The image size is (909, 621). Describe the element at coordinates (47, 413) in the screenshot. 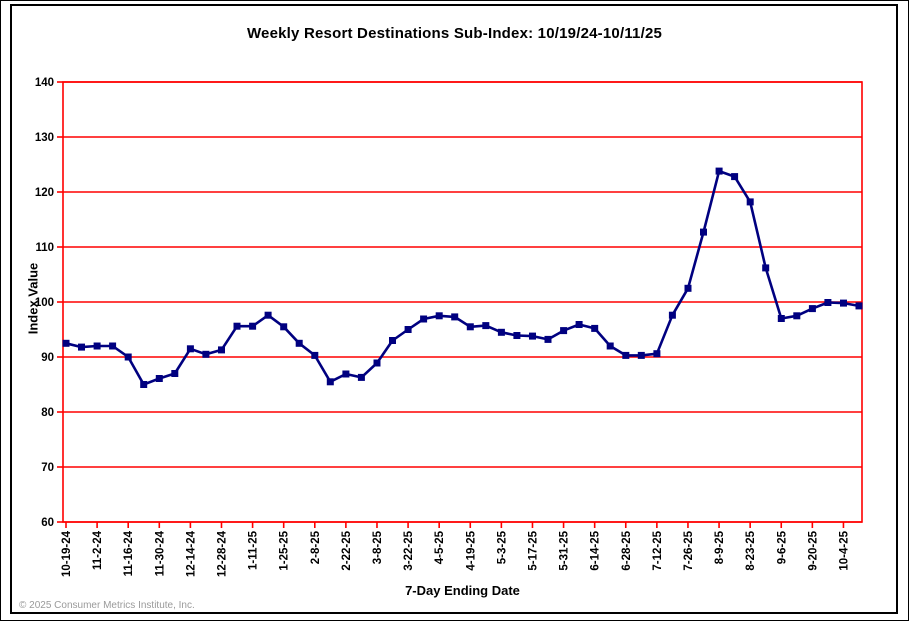

I see `y-tick-label: 80` at that location.